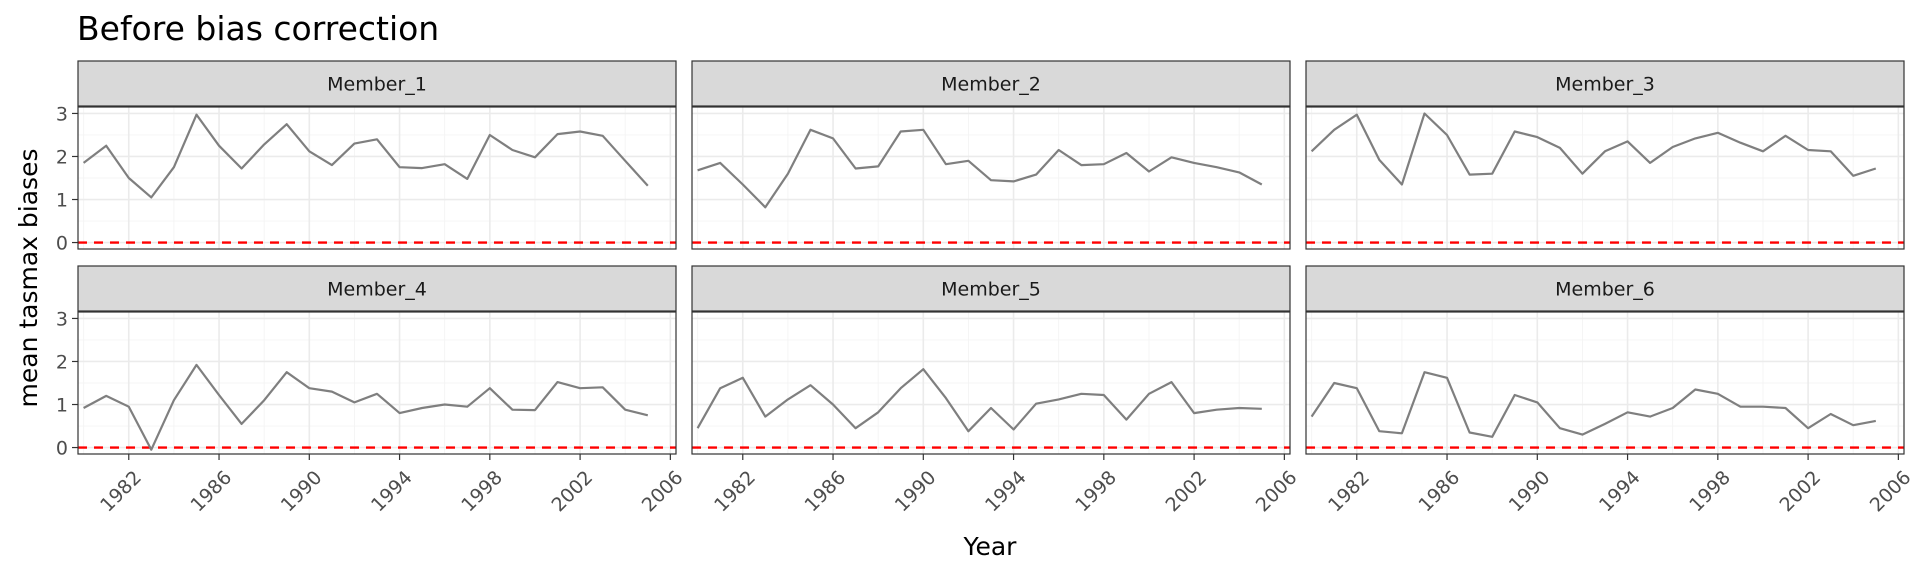 The width and height of the screenshot is (1920, 576). I want to click on y-axes: 0 1 2 3 0 1 2 3, so click(67, 281).